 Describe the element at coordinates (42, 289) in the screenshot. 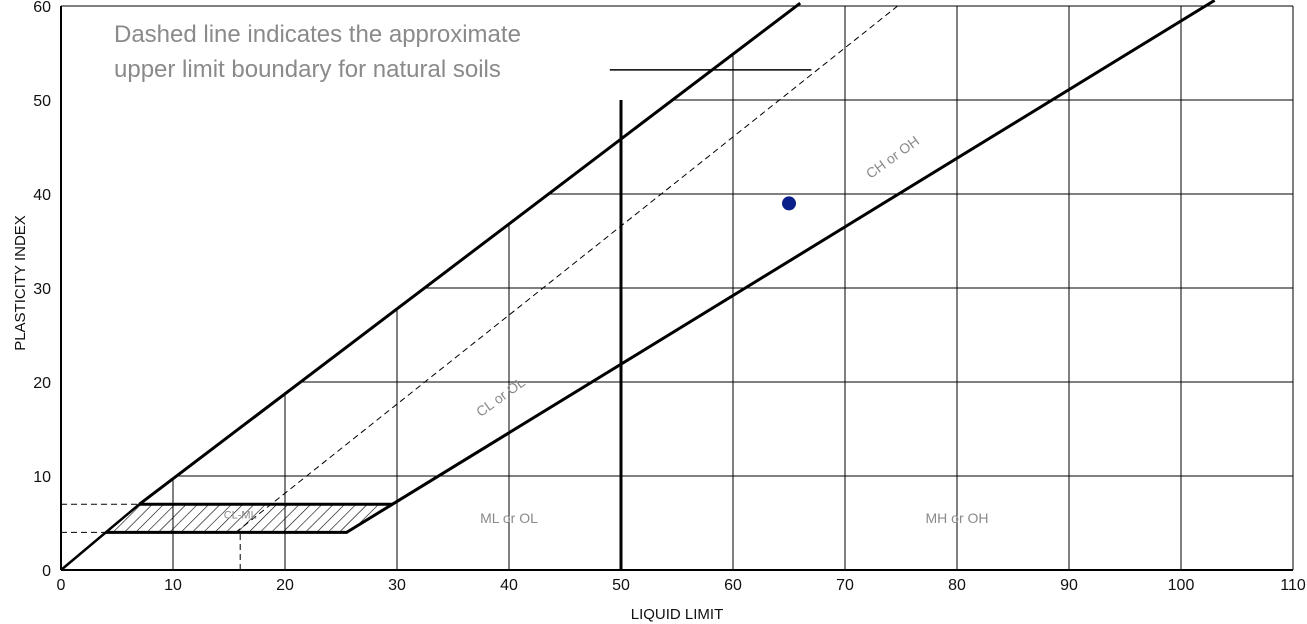

I see `y-tick-label-30: 30` at that location.